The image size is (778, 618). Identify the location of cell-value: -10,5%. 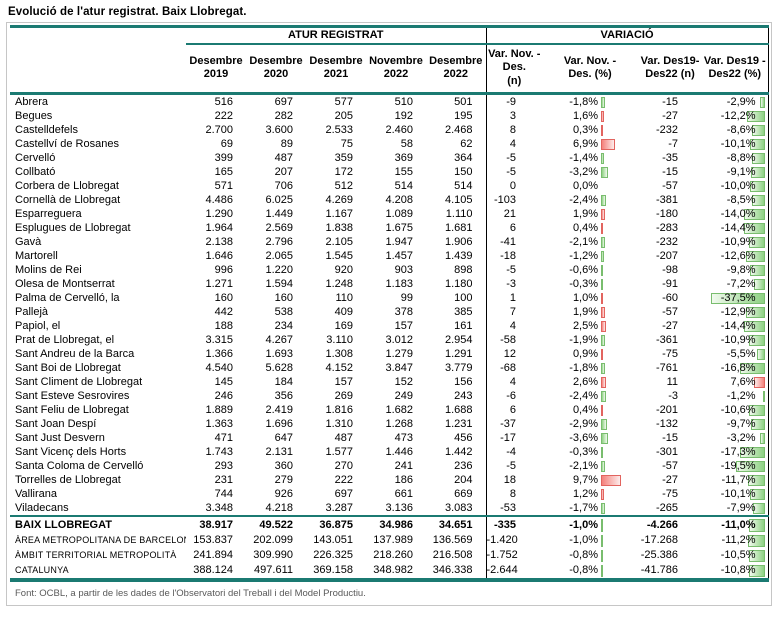
(738, 555).